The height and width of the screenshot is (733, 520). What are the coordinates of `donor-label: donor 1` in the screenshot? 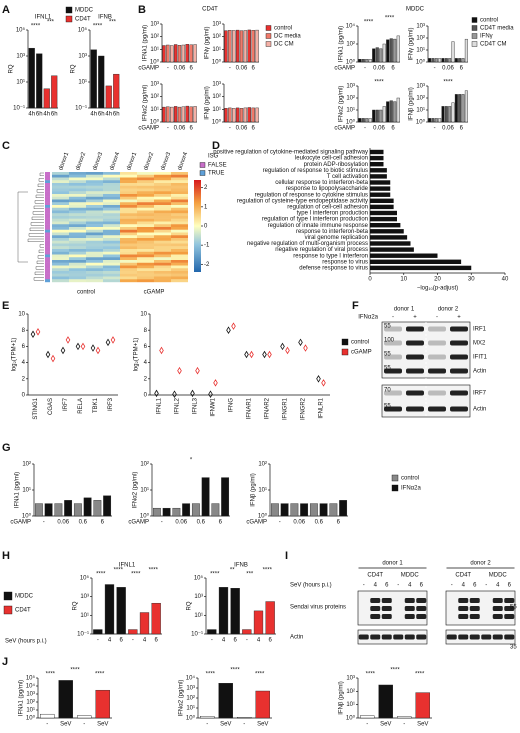 It's located at (404, 310).